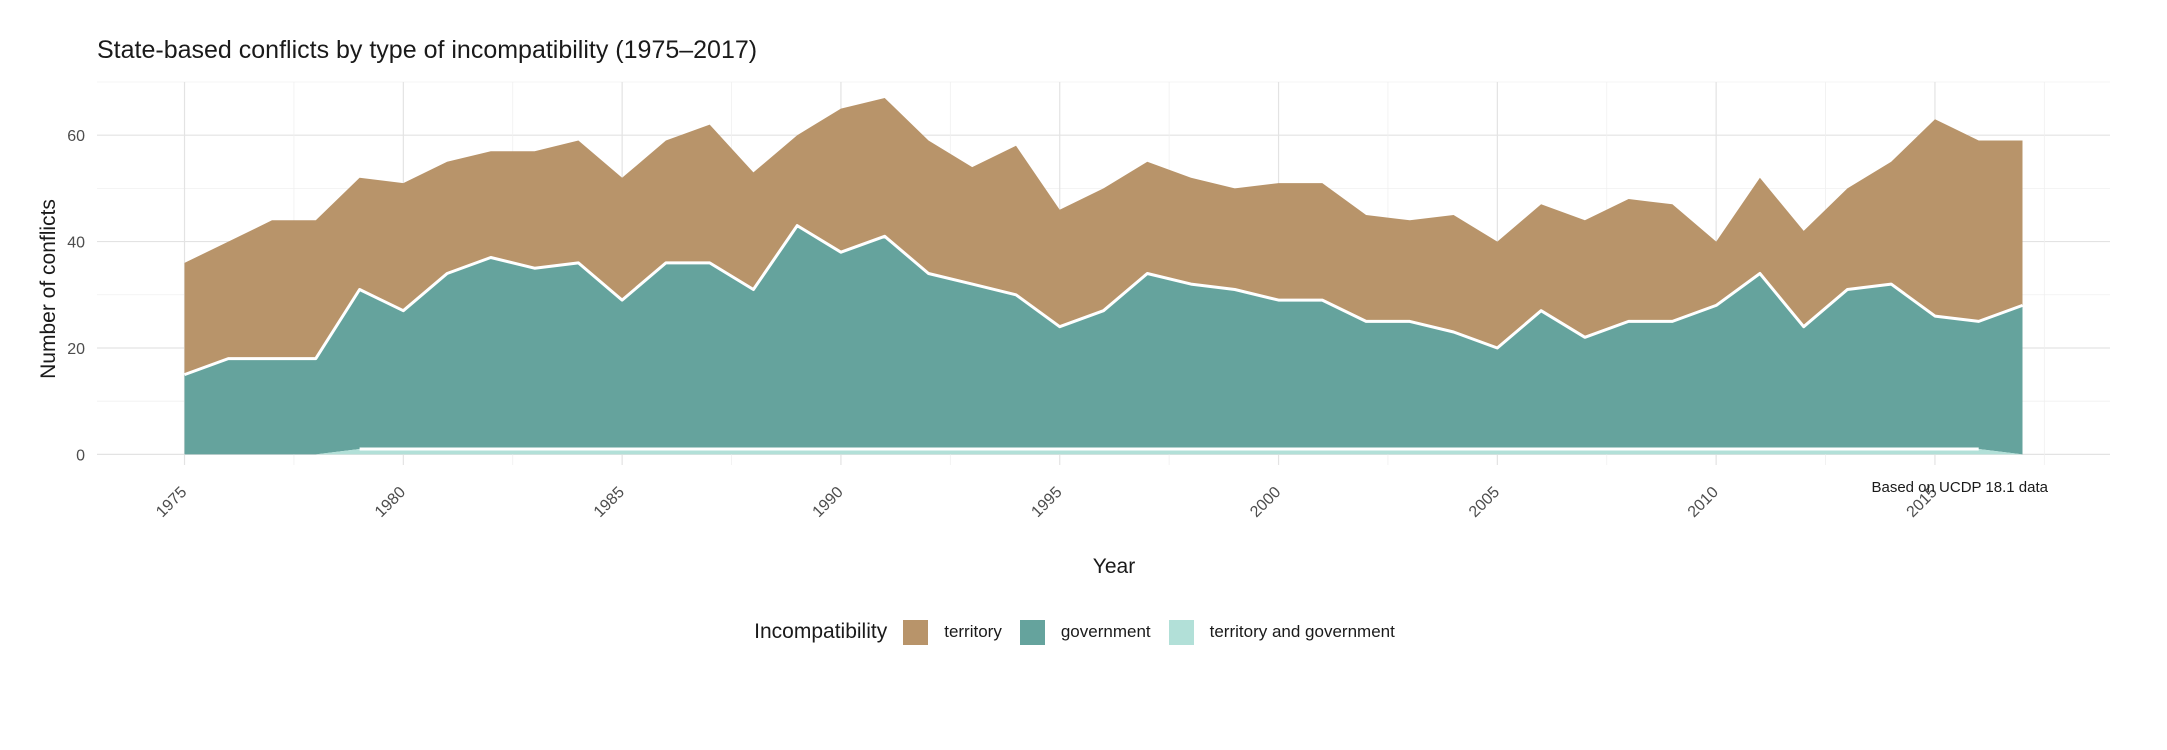 This screenshot has height=750, width=2167. What do you see at coordinates (973, 631) in the screenshot?
I see `legend-label-territory: territory` at bounding box center [973, 631].